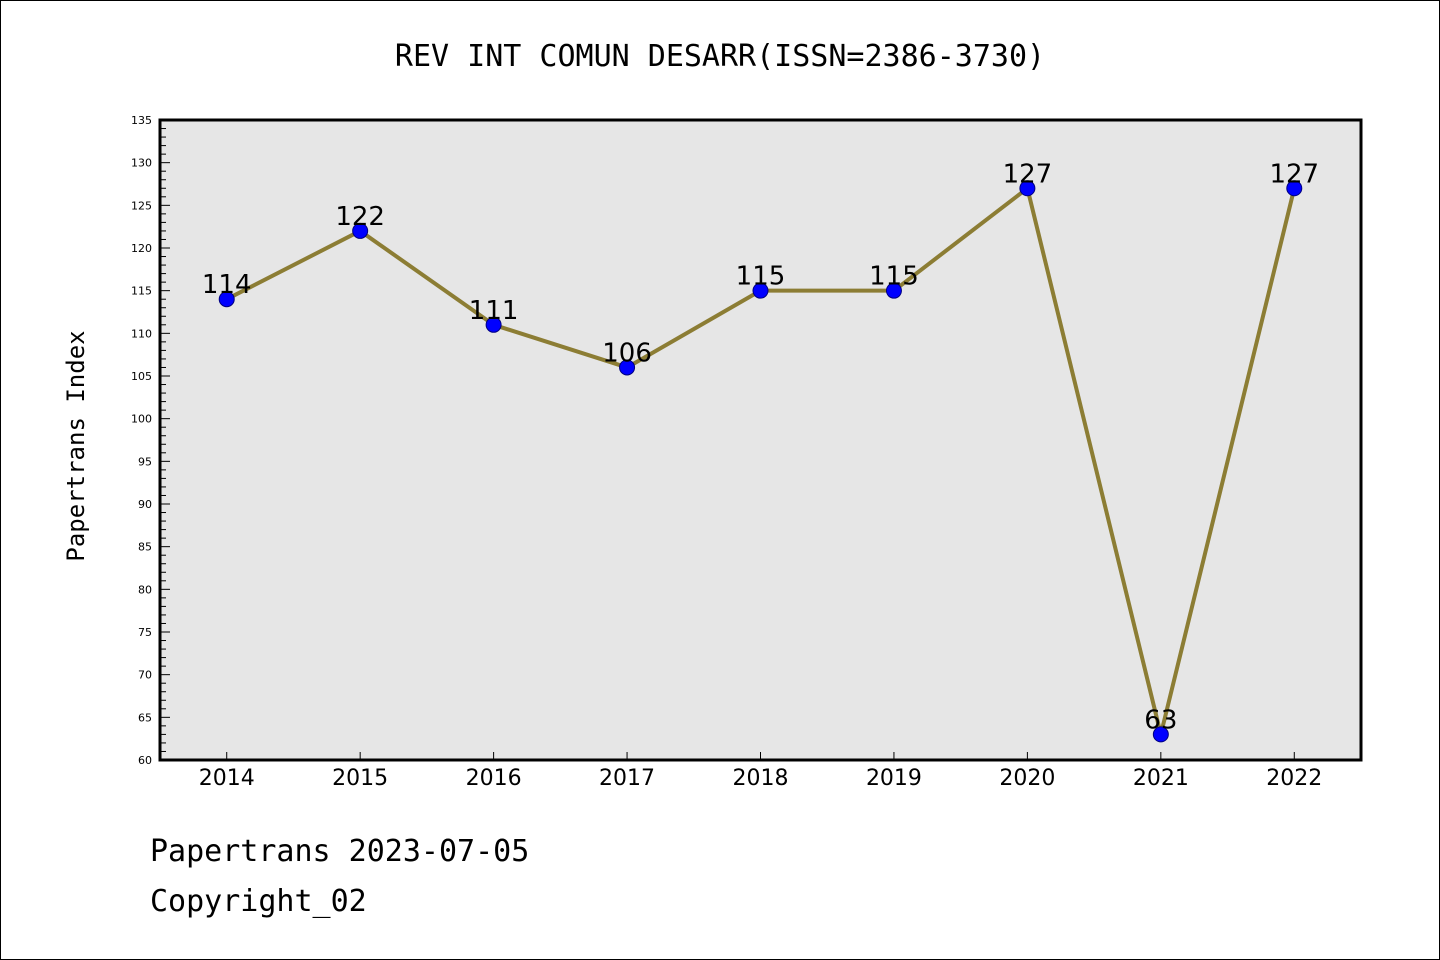  Describe the element at coordinates (145, 675) in the screenshot. I see `y-tick-label: 70` at that location.